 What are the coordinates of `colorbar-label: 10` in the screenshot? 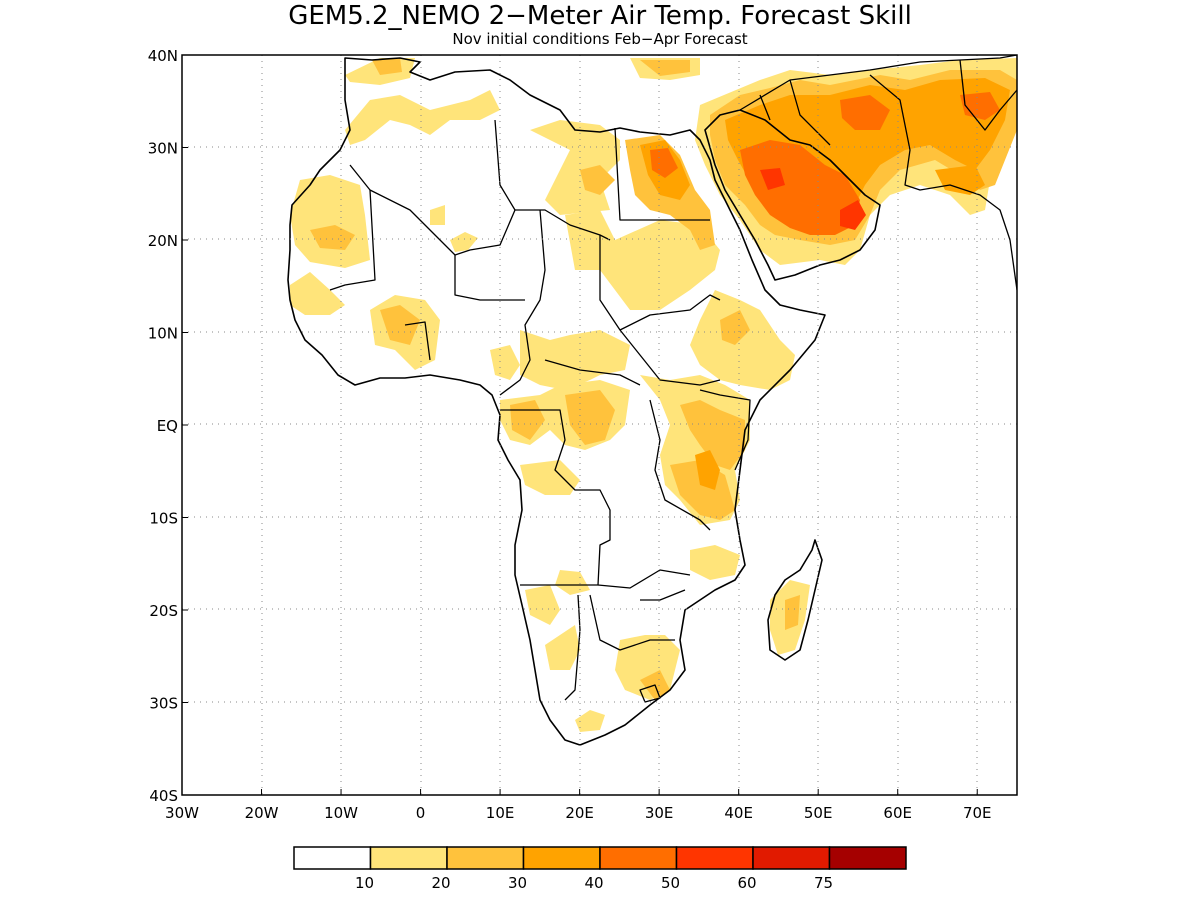 It's located at (364, 883).